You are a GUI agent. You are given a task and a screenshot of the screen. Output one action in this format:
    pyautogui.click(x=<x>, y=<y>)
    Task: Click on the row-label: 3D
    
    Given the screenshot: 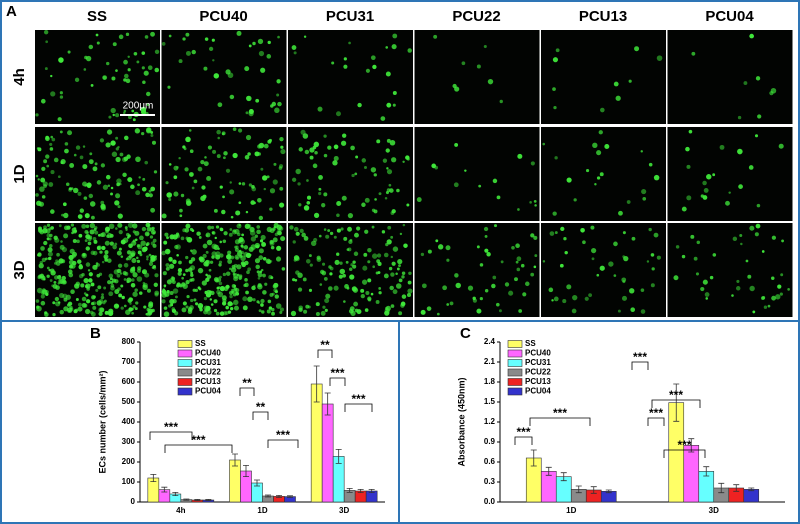 What is the action you would take?
    pyautogui.click(x=19, y=269)
    